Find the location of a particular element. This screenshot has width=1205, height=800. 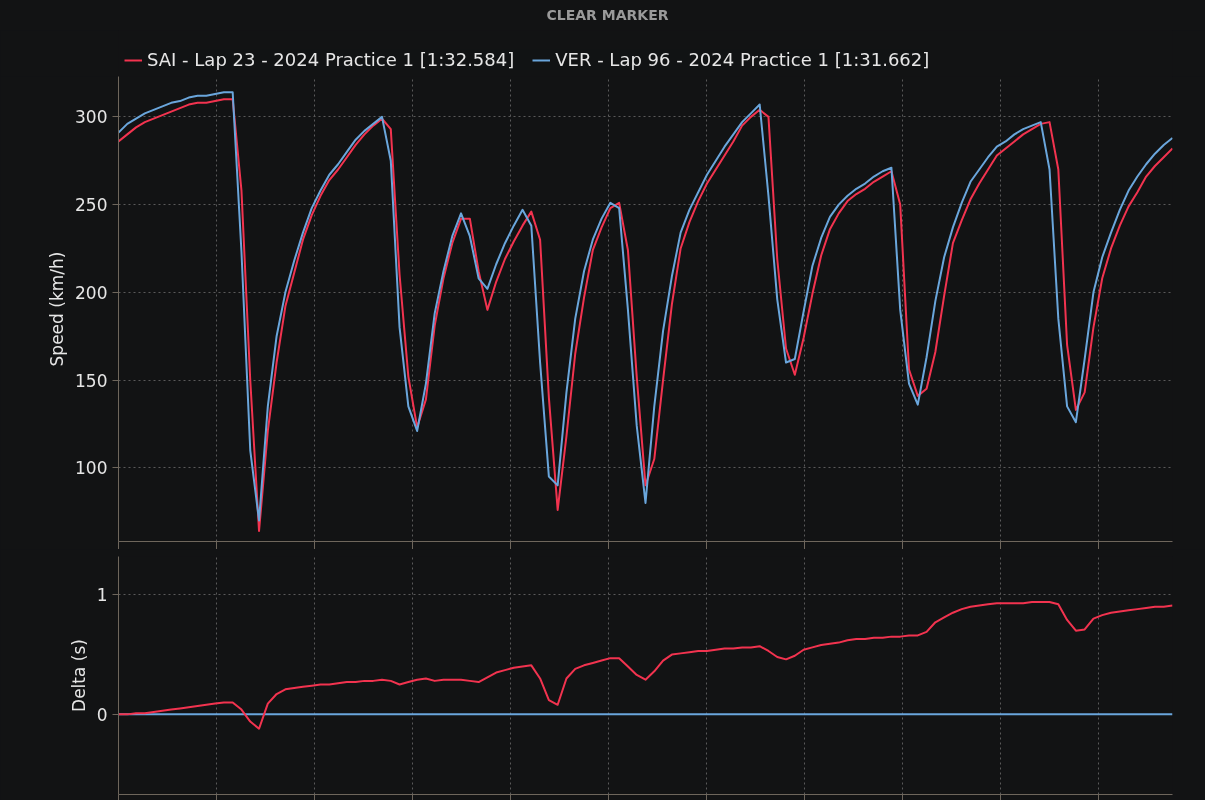

y-tick-label: 1 is located at coordinates (102, 595).